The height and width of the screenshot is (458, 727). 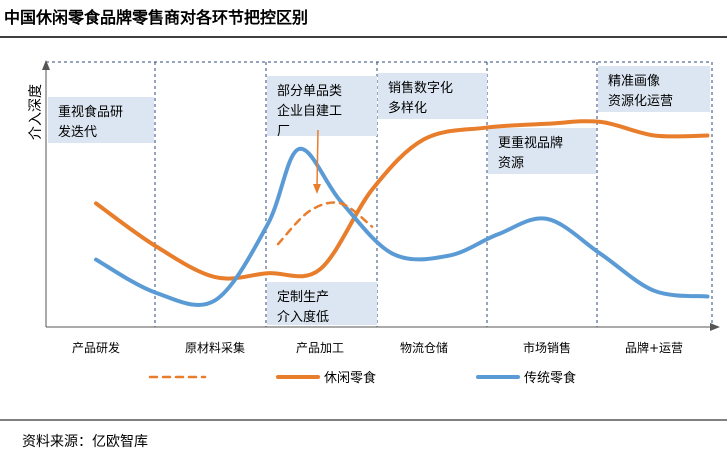 I want to click on legend-label: 传统零食, so click(x=550, y=378).